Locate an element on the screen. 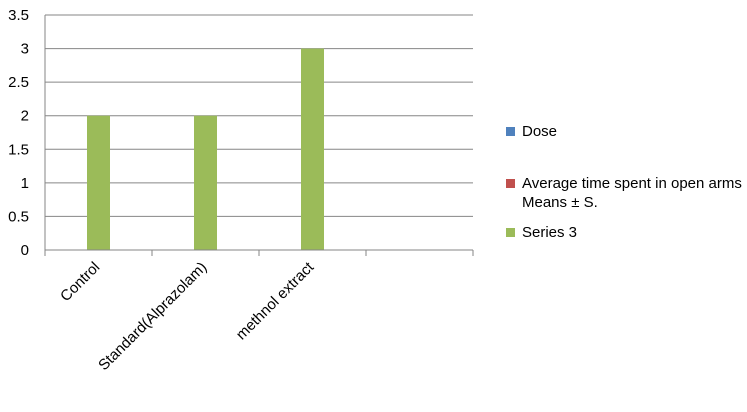 This screenshot has width=747, height=412. y-tick-label: 3.5 is located at coordinates (18, 15).